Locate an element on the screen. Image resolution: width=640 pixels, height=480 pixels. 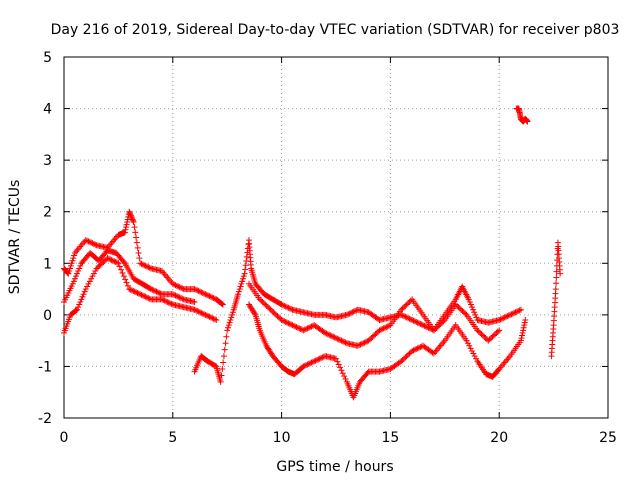
x-tick-label: 10 is located at coordinates (282, 438).